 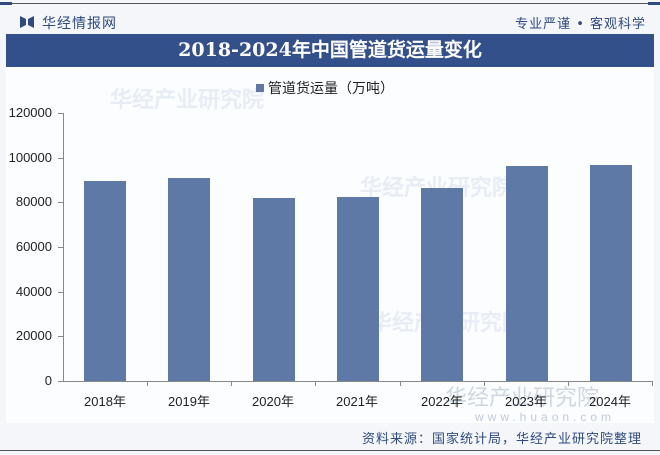 What do you see at coordinates (526, 273) in the screenshot?
I see `bar-2023` at bounding box center [526, 273].